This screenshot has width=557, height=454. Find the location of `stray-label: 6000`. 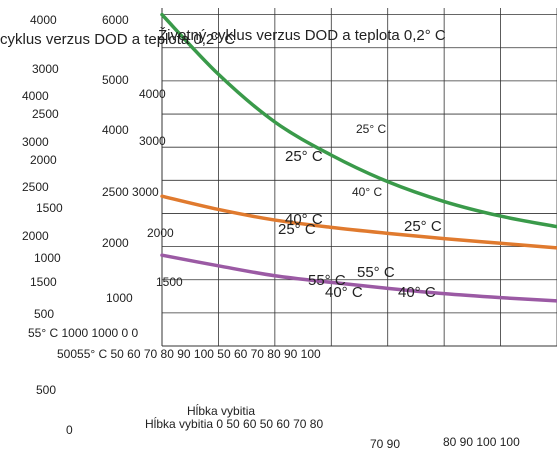

stray-label: 6000 is located at coordinates (115, 20).